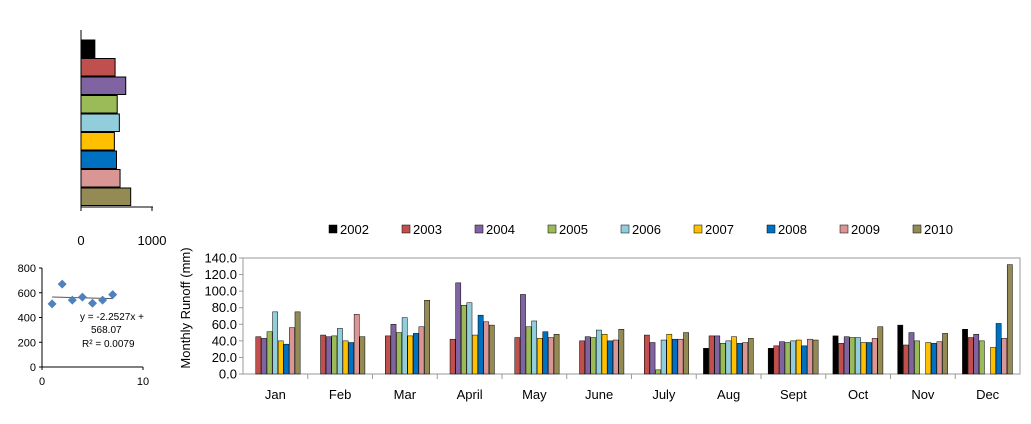 Image resolution: width=1031 pixels, height=424 pixels. What do you see at coordinates (706, 361) in the screenshot?
I see `main-bar-Aug-2002` at bounding box center [706, 361].